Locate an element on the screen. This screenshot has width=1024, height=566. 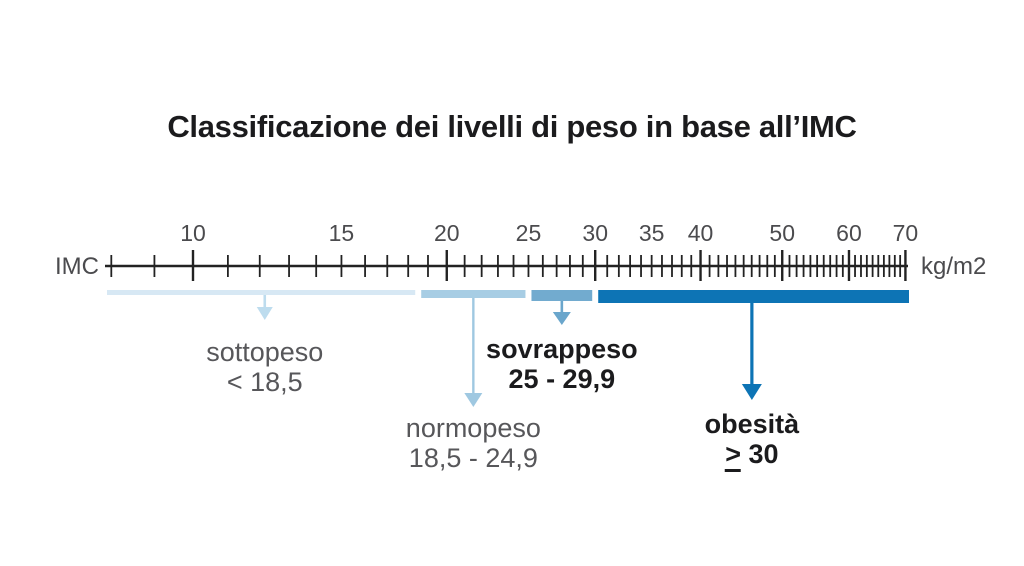
category-label-normopeso: normopeso 18,5 - 24,9 is located at coordinates (473, 443).